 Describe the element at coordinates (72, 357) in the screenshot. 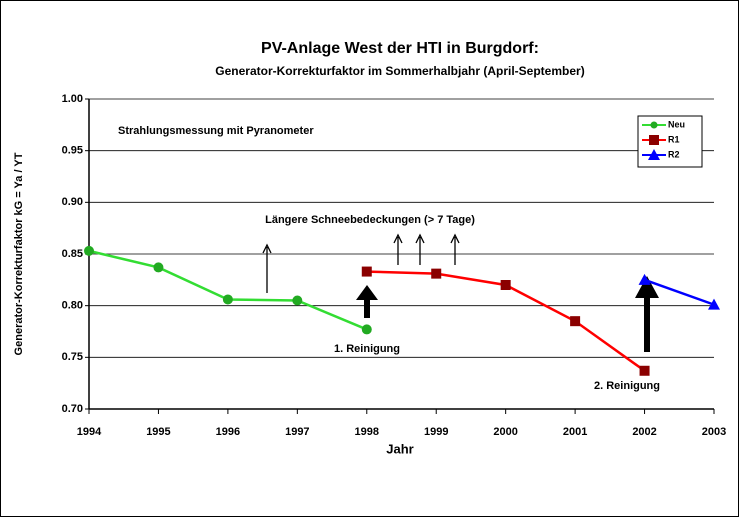

I see `y-tick-label: 0.75` at that location.